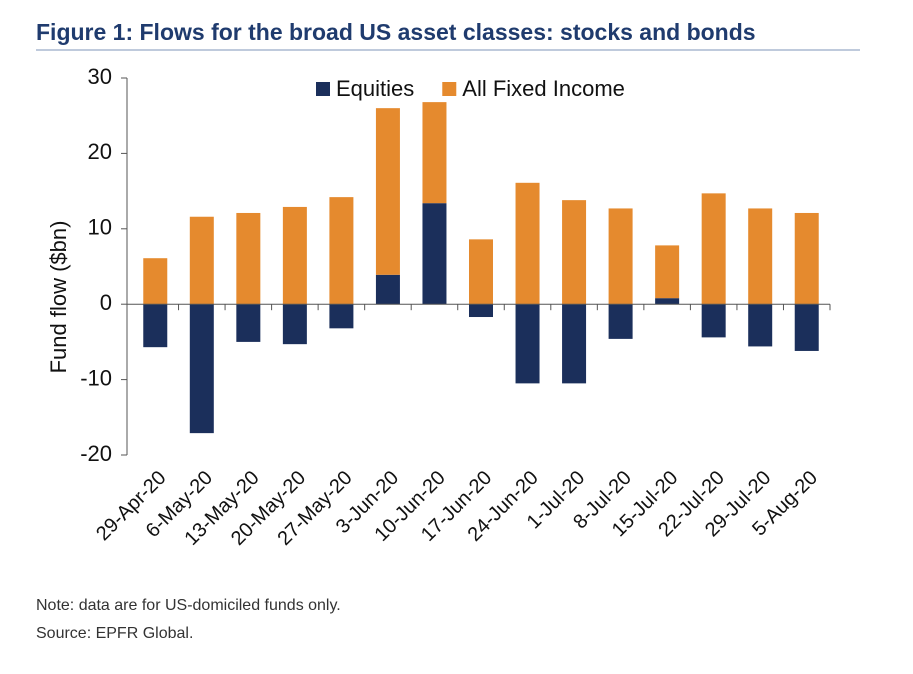  Describe the element at coordinates (106, 302) in the screenshot. I see `y-tick-label: 0` at that location.